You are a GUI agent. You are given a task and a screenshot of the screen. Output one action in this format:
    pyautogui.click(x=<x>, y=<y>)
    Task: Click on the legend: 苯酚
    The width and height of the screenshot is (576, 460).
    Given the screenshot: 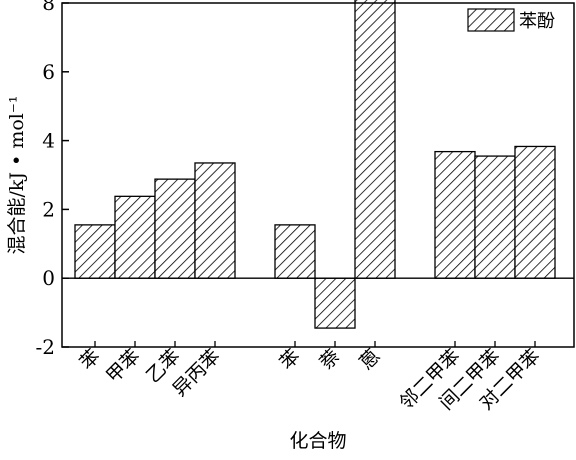 What is the action you would take?
    pyautogui.click(x=511, y=20)
    